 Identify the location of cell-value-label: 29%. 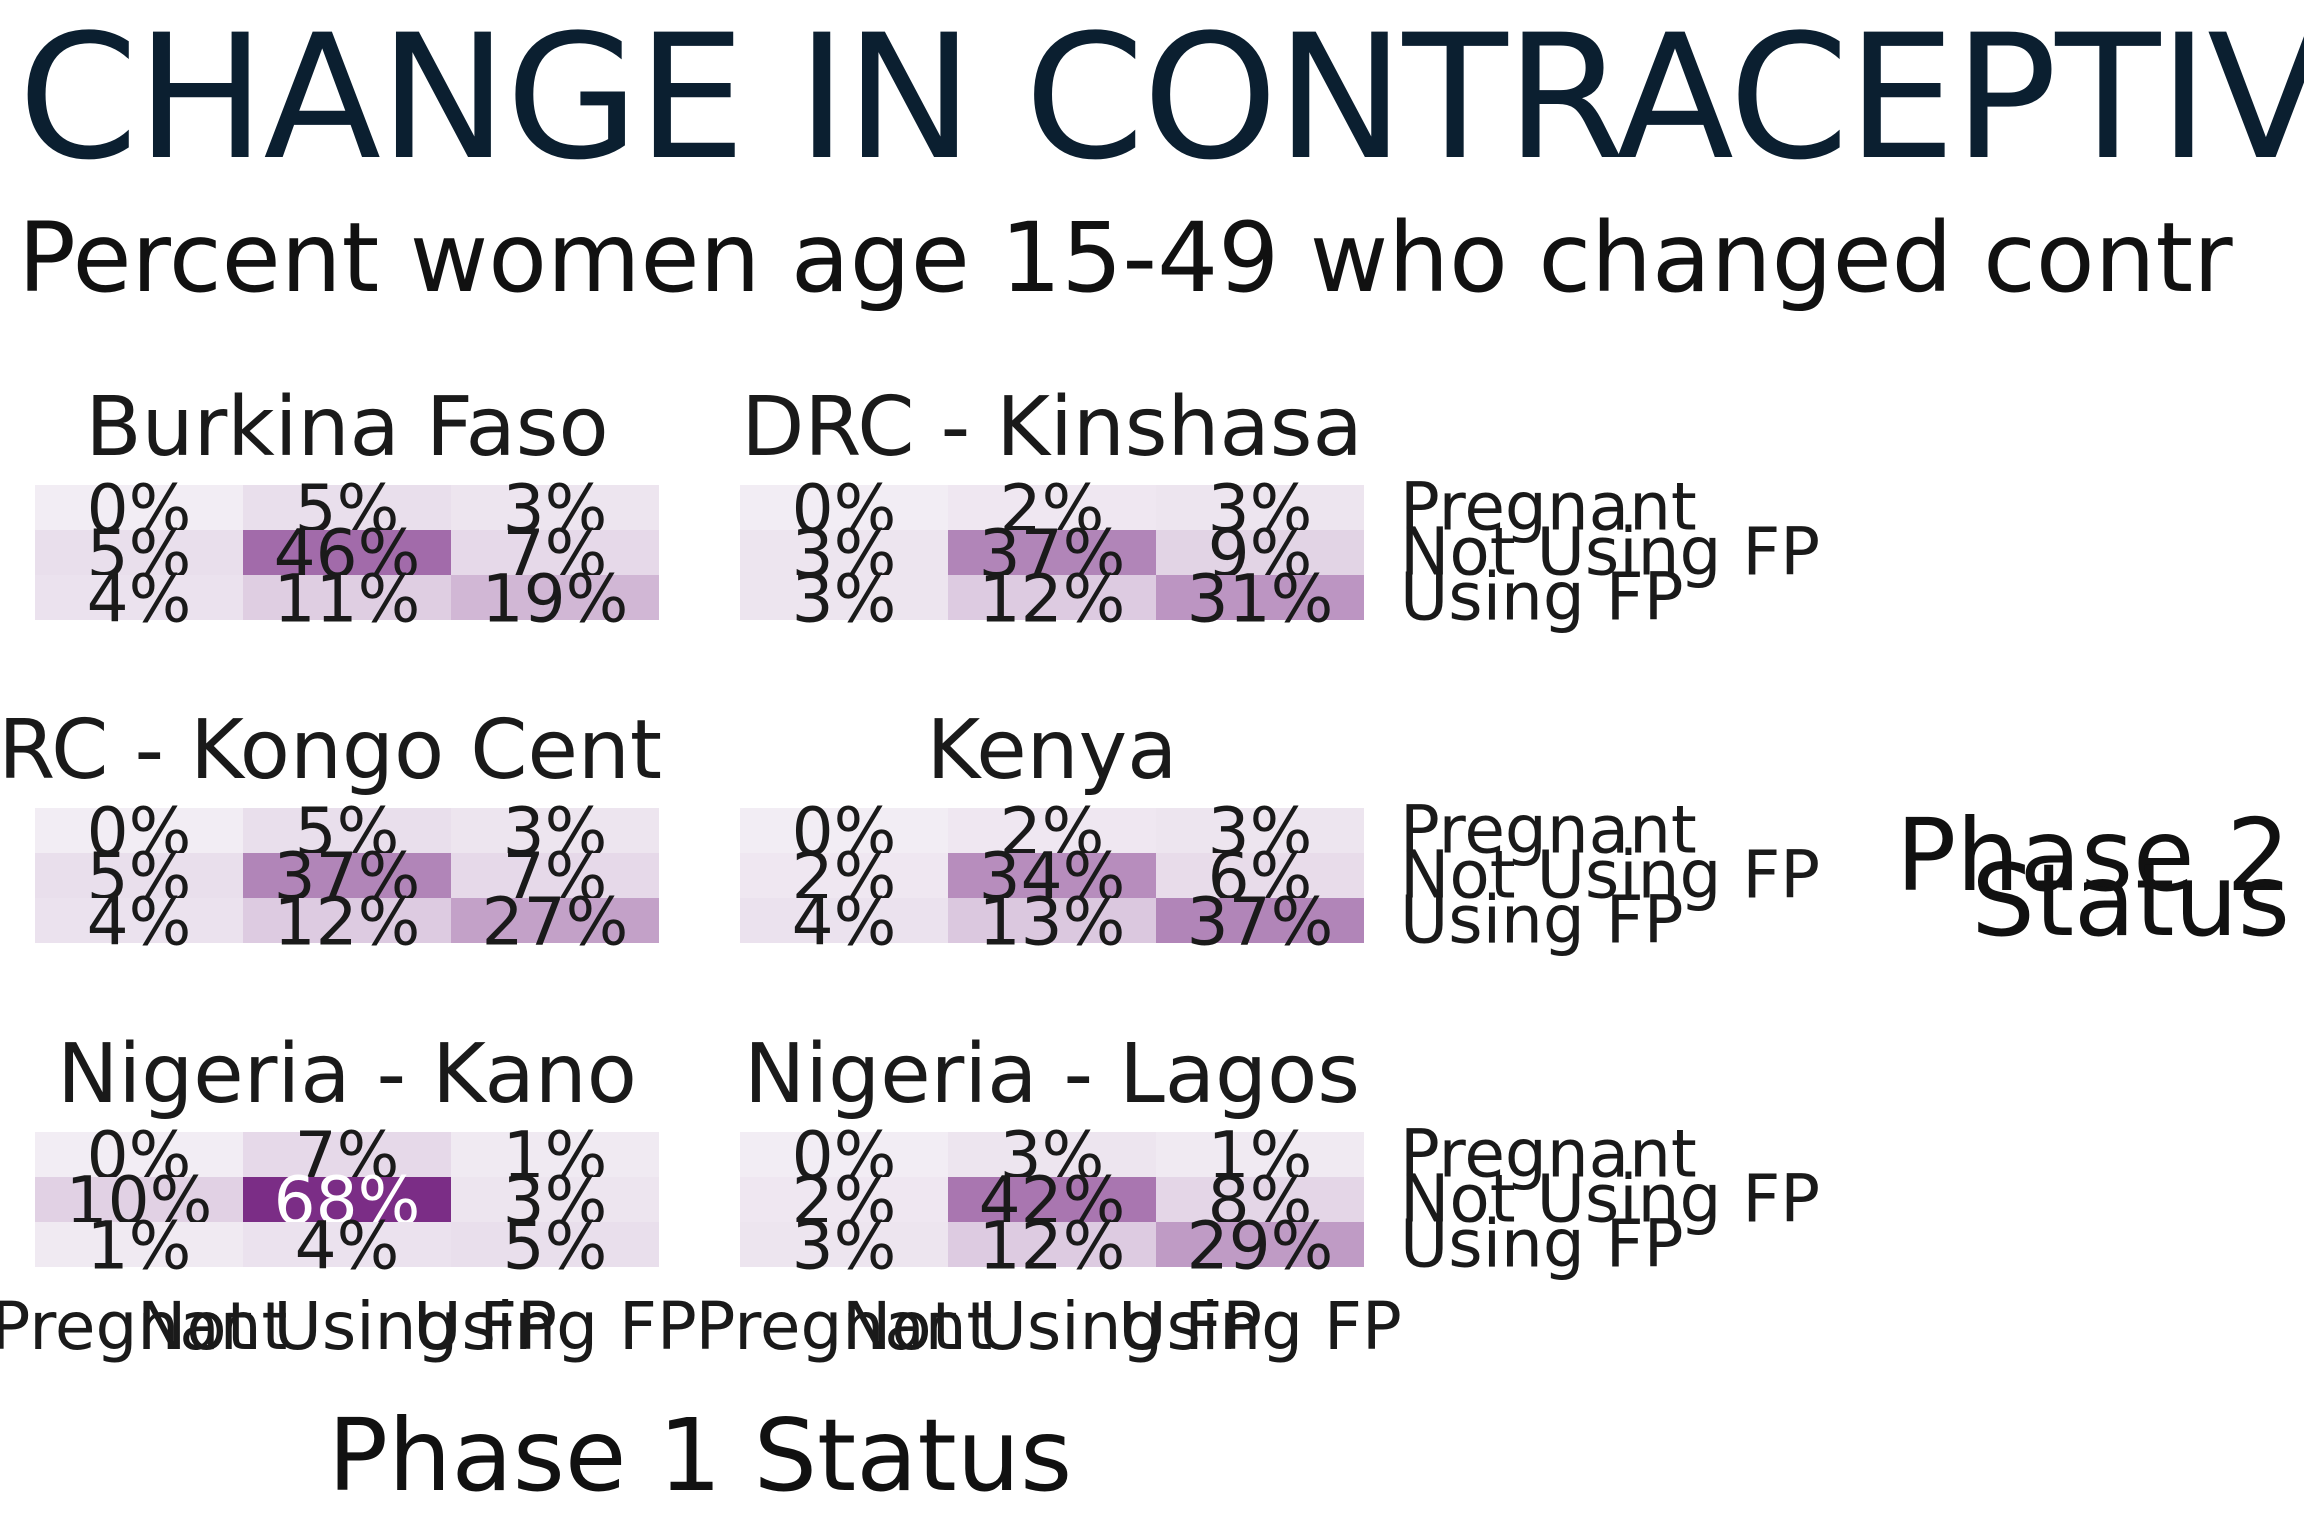
(1260, 1246).